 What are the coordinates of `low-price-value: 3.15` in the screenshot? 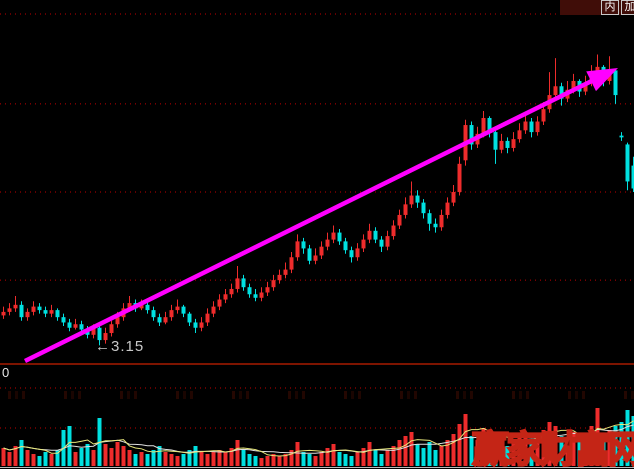 It's located at (128, 346).